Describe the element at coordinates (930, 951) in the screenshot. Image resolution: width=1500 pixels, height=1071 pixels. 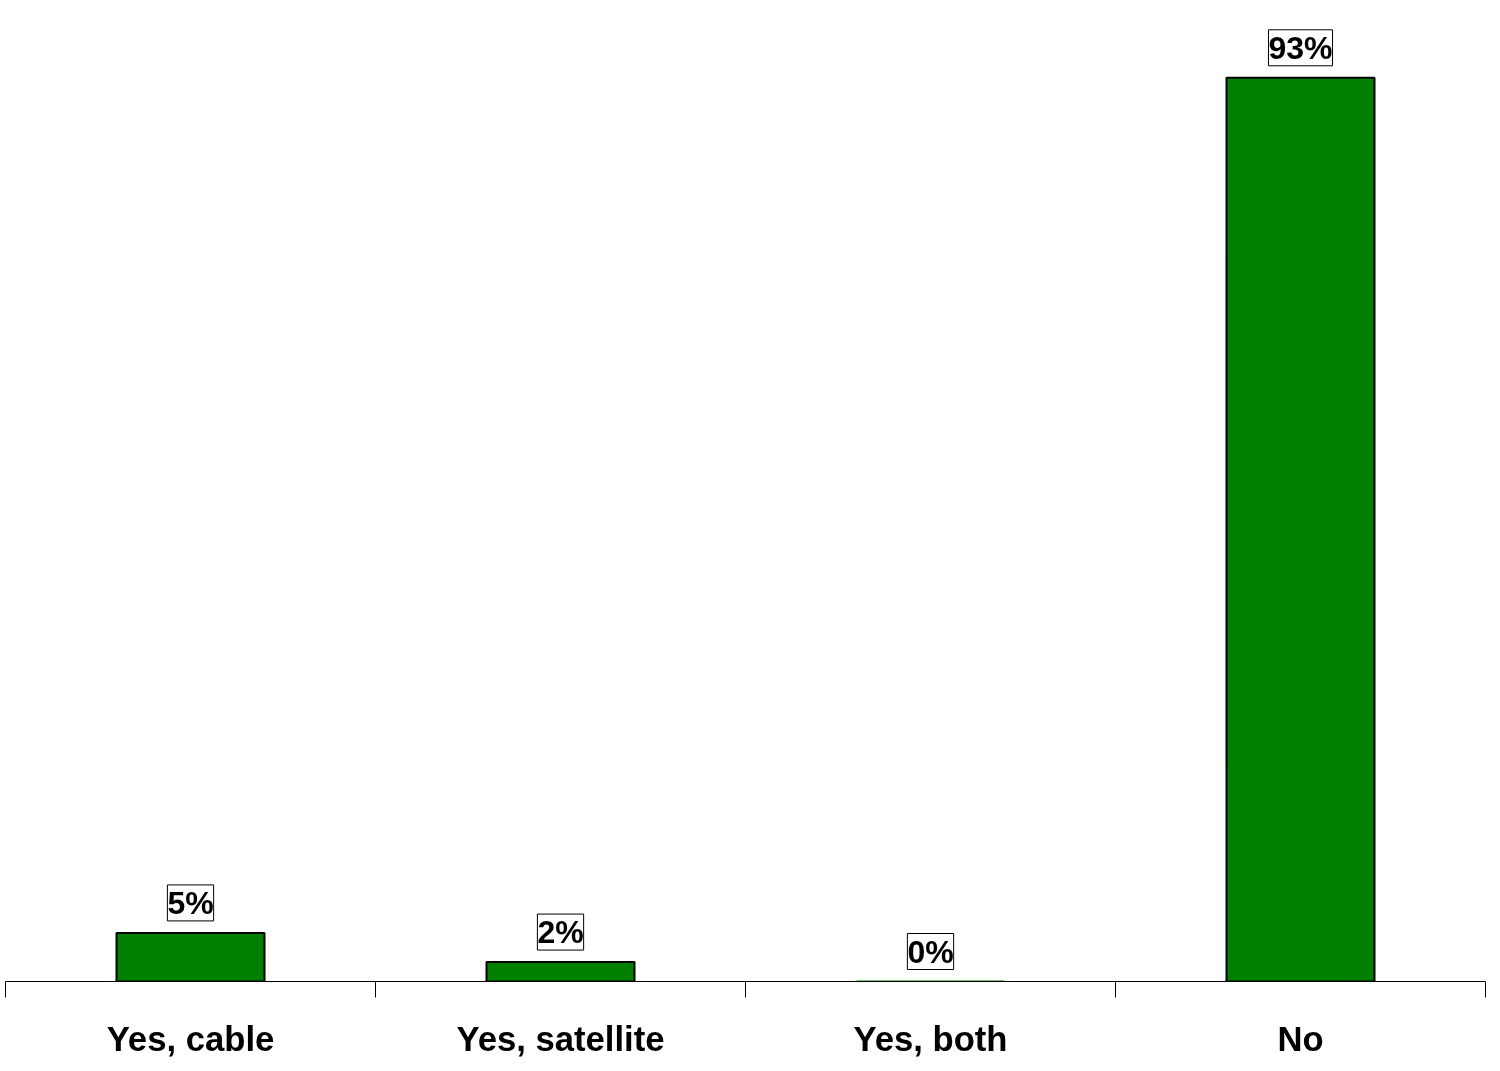
I see `data-label: 0%` at that location.